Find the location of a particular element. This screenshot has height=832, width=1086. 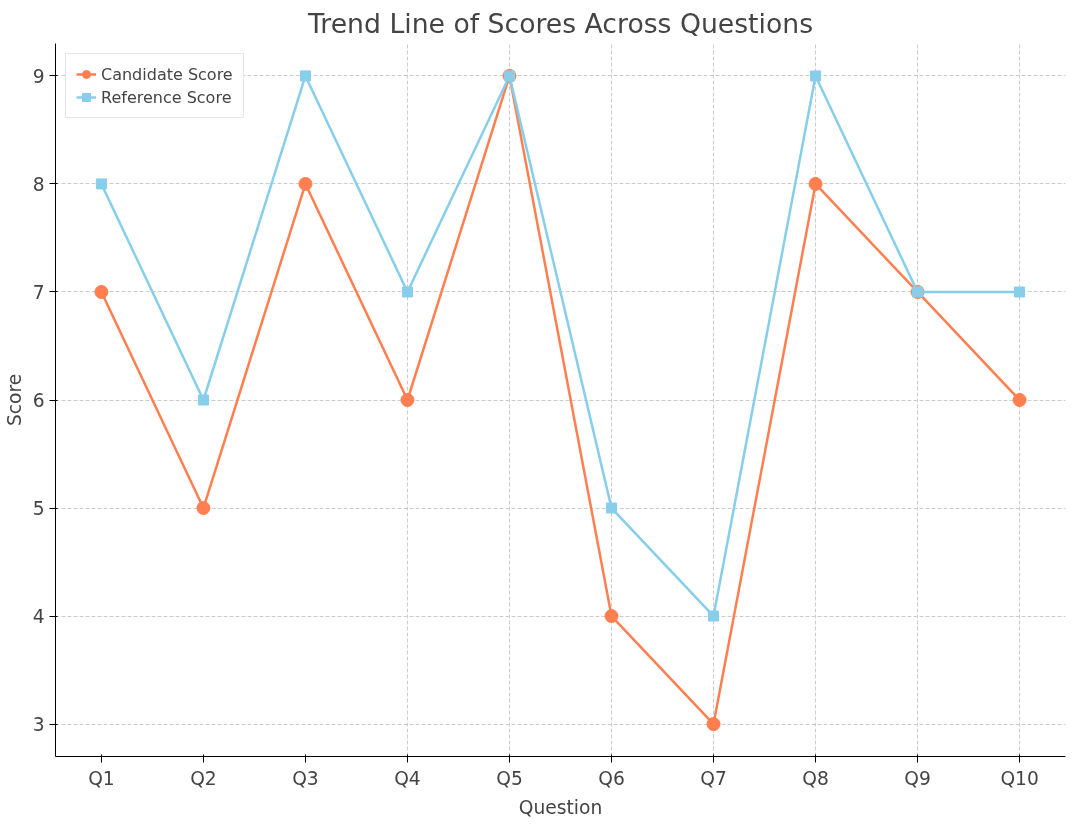

y-tick-label: 4 is located at coordinates (38, 617).